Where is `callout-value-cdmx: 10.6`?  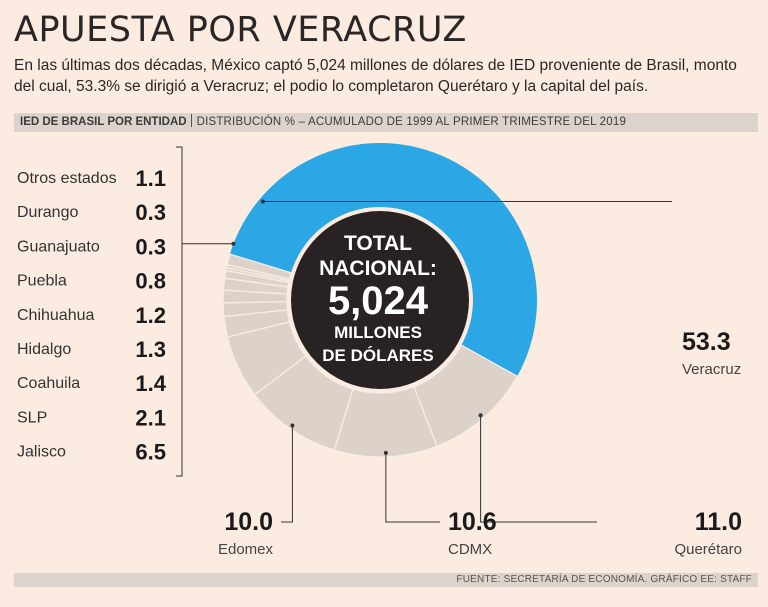
callout-value-cdmx: 10.6 is located at coordinates (472, 522).